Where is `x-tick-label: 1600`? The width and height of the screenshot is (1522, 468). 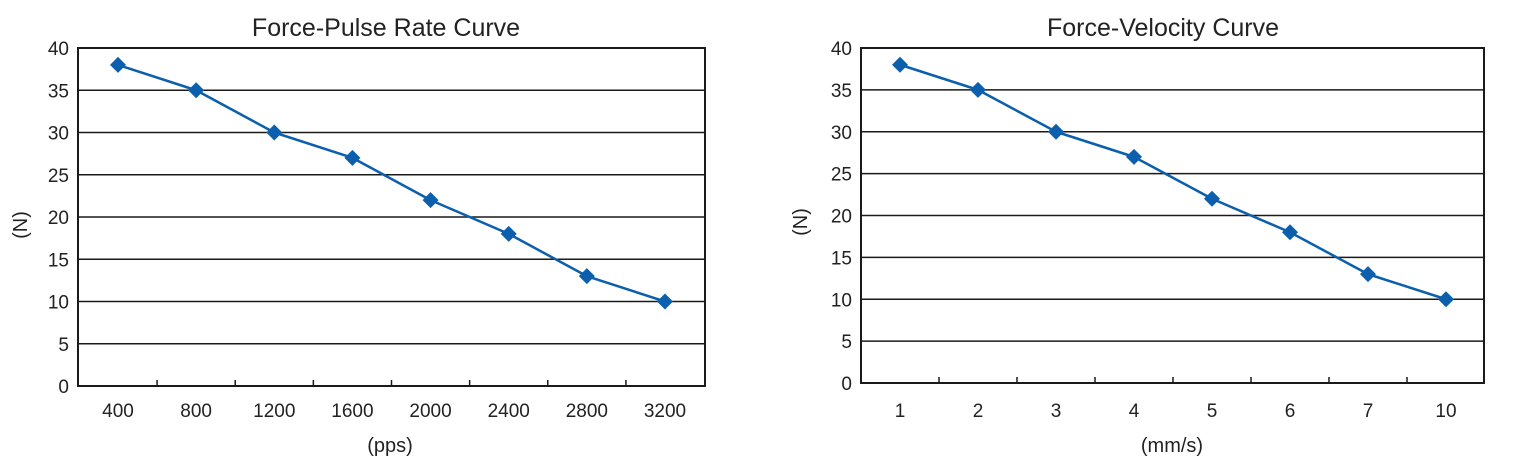
x-tick-label: 1600 is located at coordinates (352, 411).